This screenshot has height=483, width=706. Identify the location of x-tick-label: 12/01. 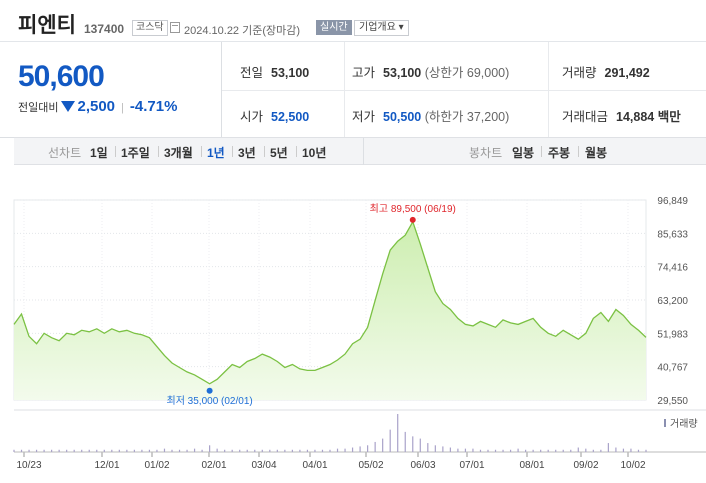
(106, 465).